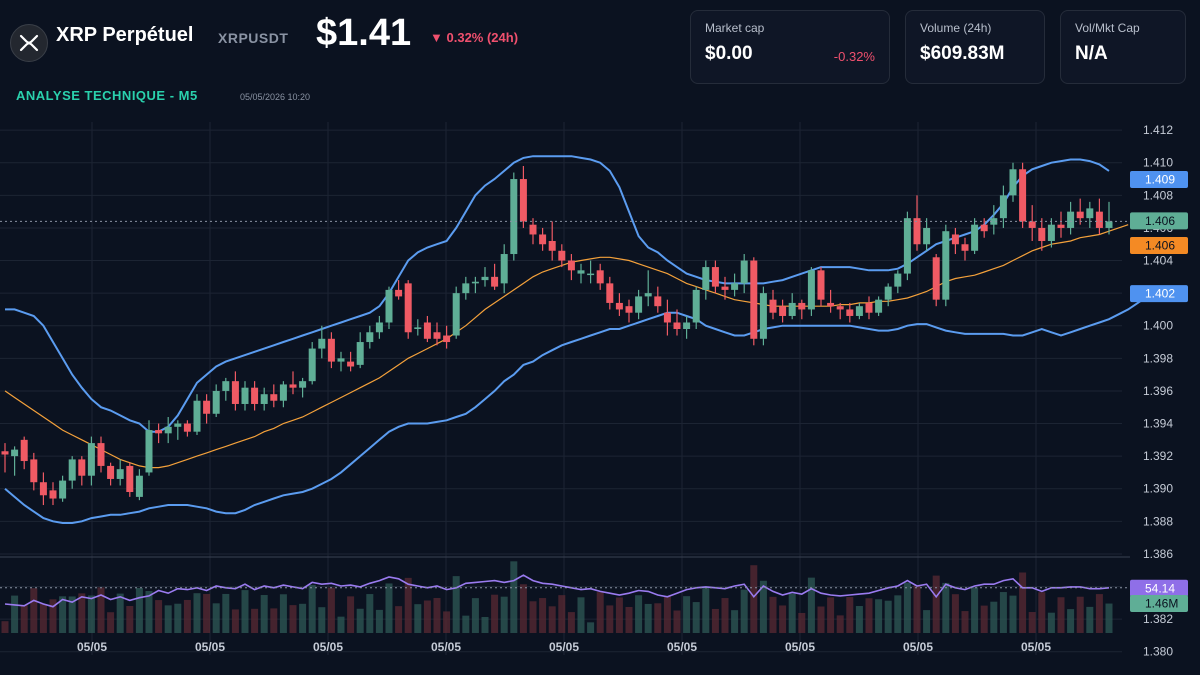 The image size is (1200, 675). I want to click on y-axis-tick-label: 1.396, so click(1158, 391).